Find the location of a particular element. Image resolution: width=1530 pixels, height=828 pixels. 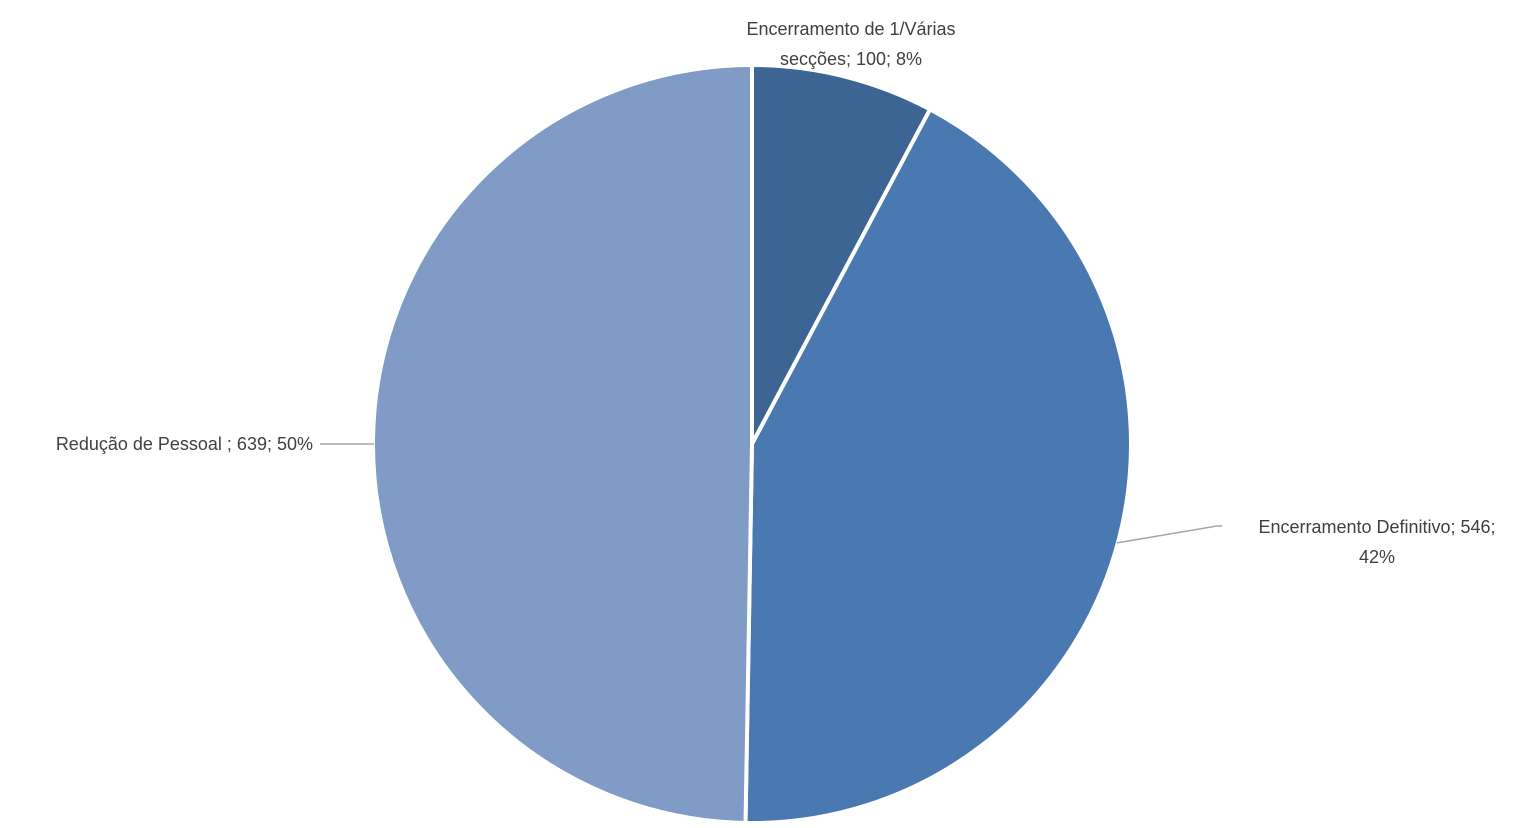

data-label-2-line-1: Encerramento Definitivo; 546; is located at coordinates (1376, 527).